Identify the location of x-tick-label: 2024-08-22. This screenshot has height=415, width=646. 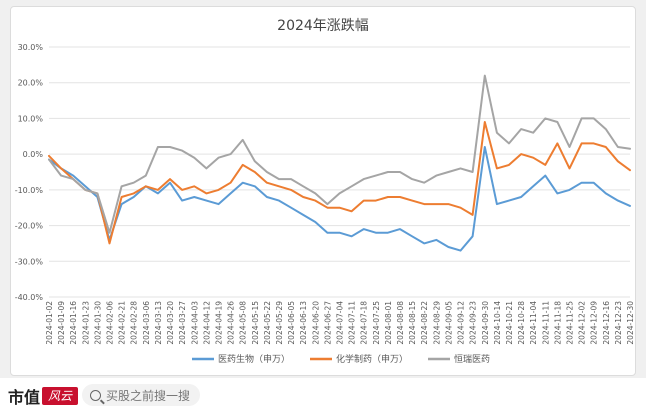
(424, 323).